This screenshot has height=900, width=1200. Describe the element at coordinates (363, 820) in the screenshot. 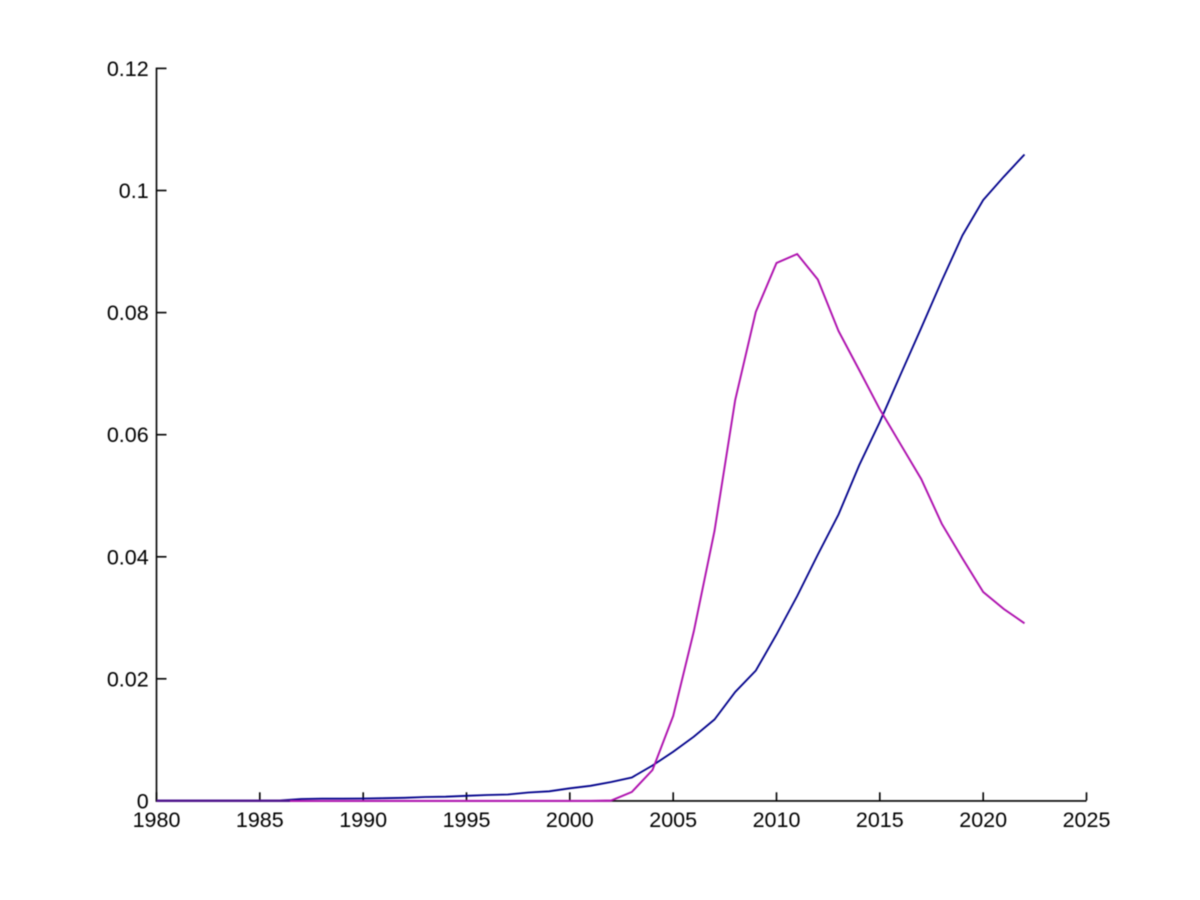

I see `svg-text: 1990` at that location.